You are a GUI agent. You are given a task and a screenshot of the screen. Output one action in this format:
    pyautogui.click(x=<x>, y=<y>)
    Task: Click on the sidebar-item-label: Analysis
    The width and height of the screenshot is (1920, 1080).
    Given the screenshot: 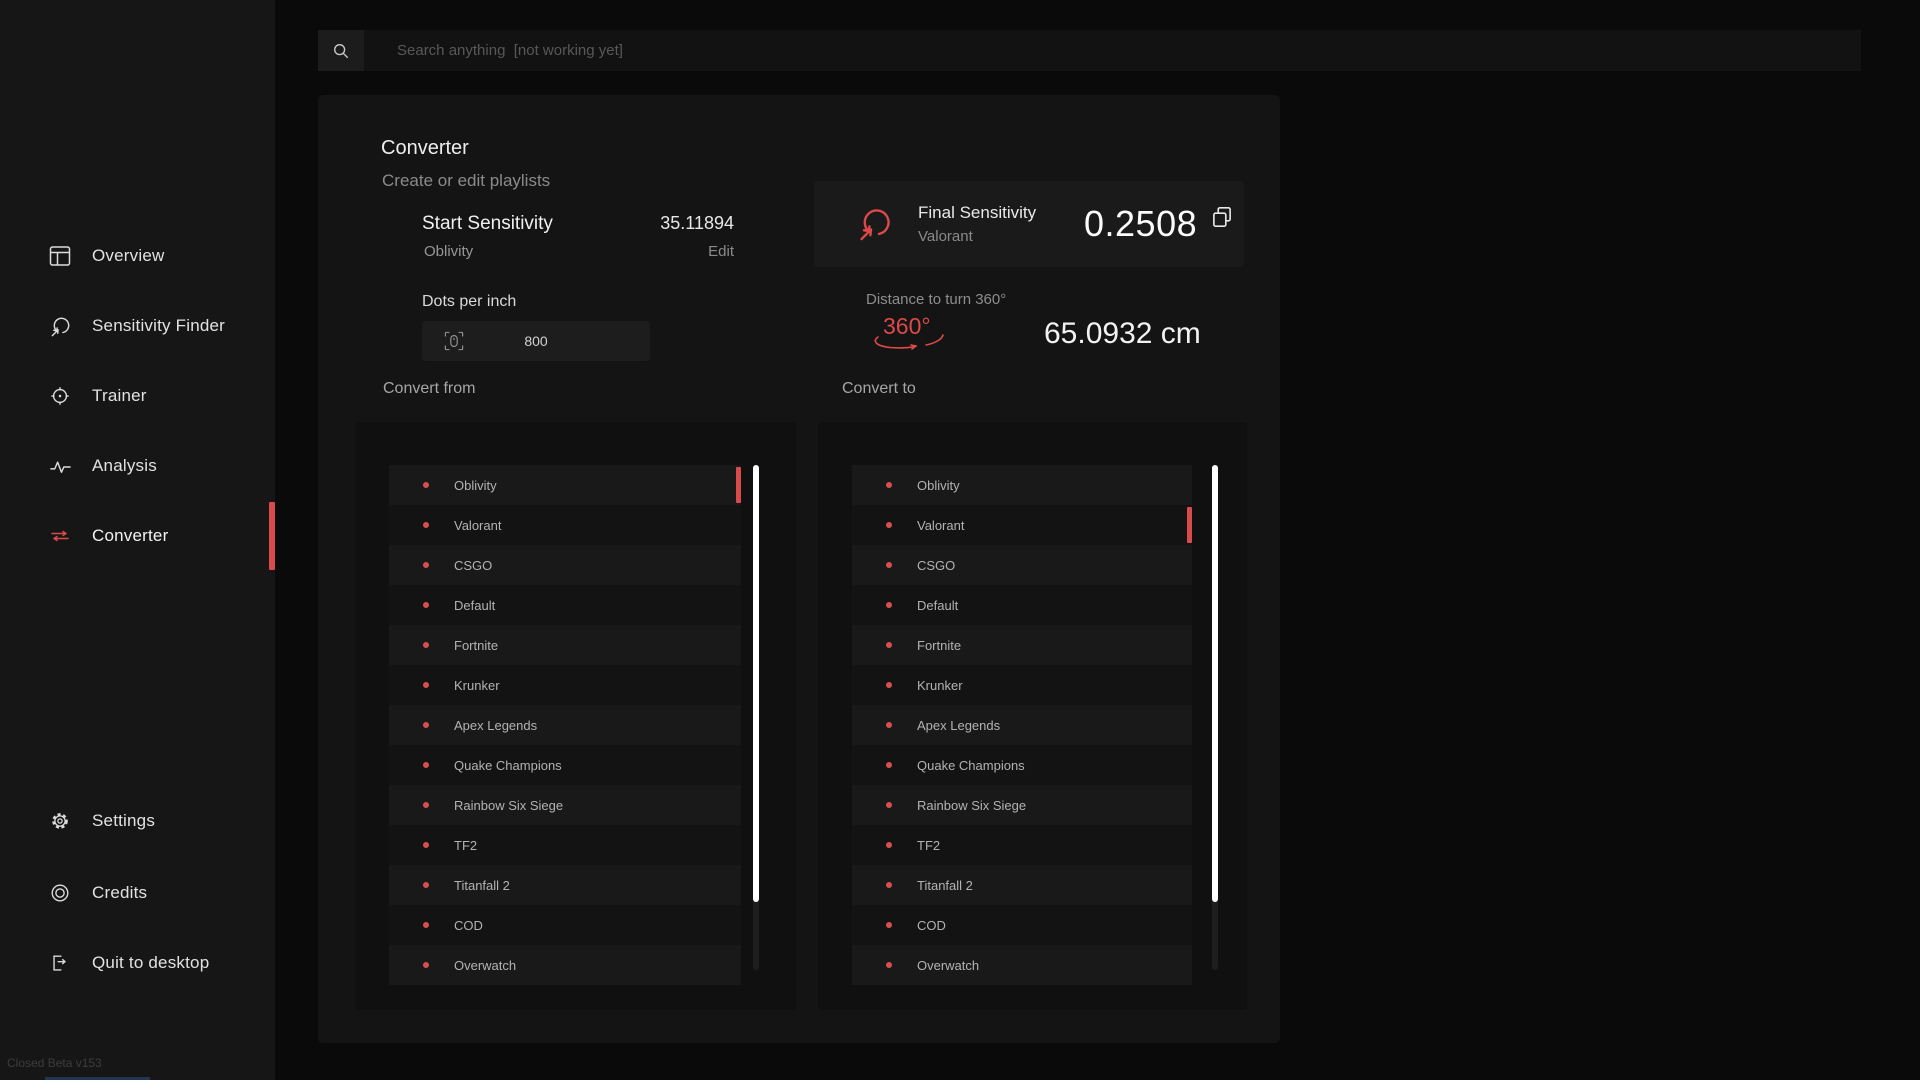 What is the action you would take?
    pyautogui.click(x=124, y=465)
    